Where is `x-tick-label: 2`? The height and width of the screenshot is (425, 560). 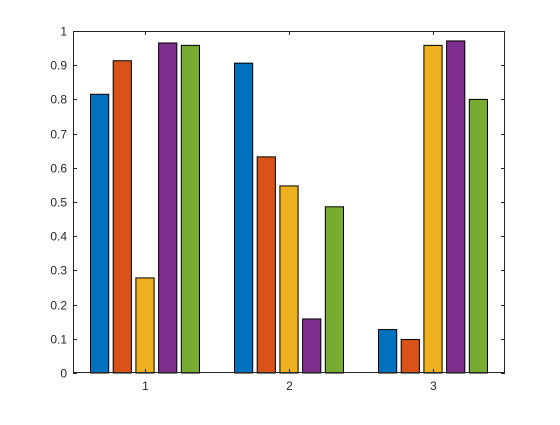 x-tick-label: 2 is located at coordinates (289, 386).